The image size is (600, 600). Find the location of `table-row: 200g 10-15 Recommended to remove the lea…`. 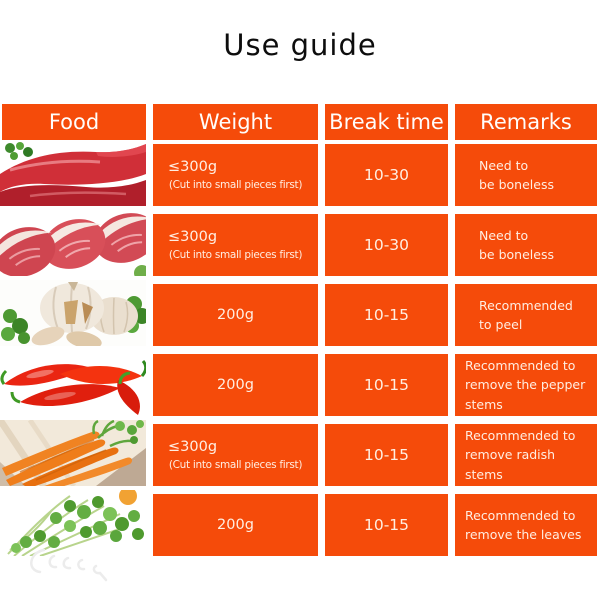

table-row: 200g 10-15 Recommended to remove the lea… is located at coordinates (300, 525).